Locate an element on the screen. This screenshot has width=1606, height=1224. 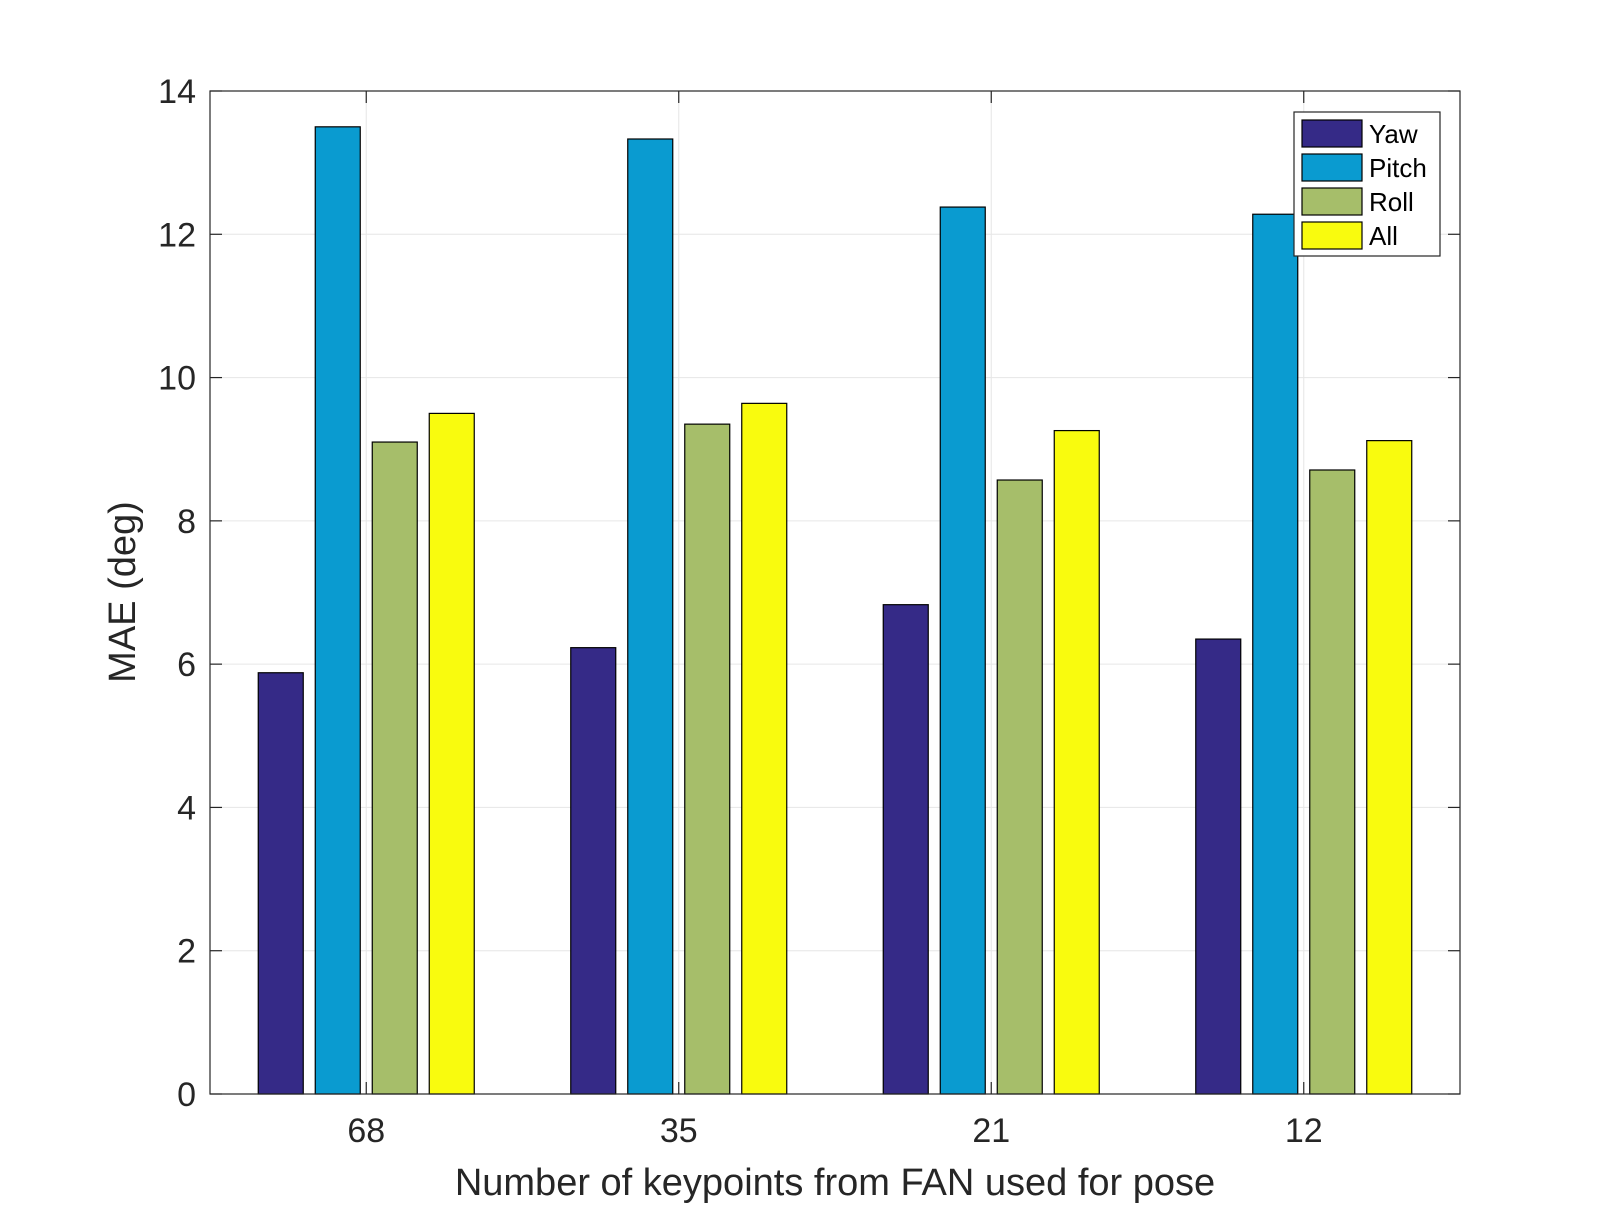
x-tick-labels: 68 35 21 12 is located at coordinates (834, 1131).